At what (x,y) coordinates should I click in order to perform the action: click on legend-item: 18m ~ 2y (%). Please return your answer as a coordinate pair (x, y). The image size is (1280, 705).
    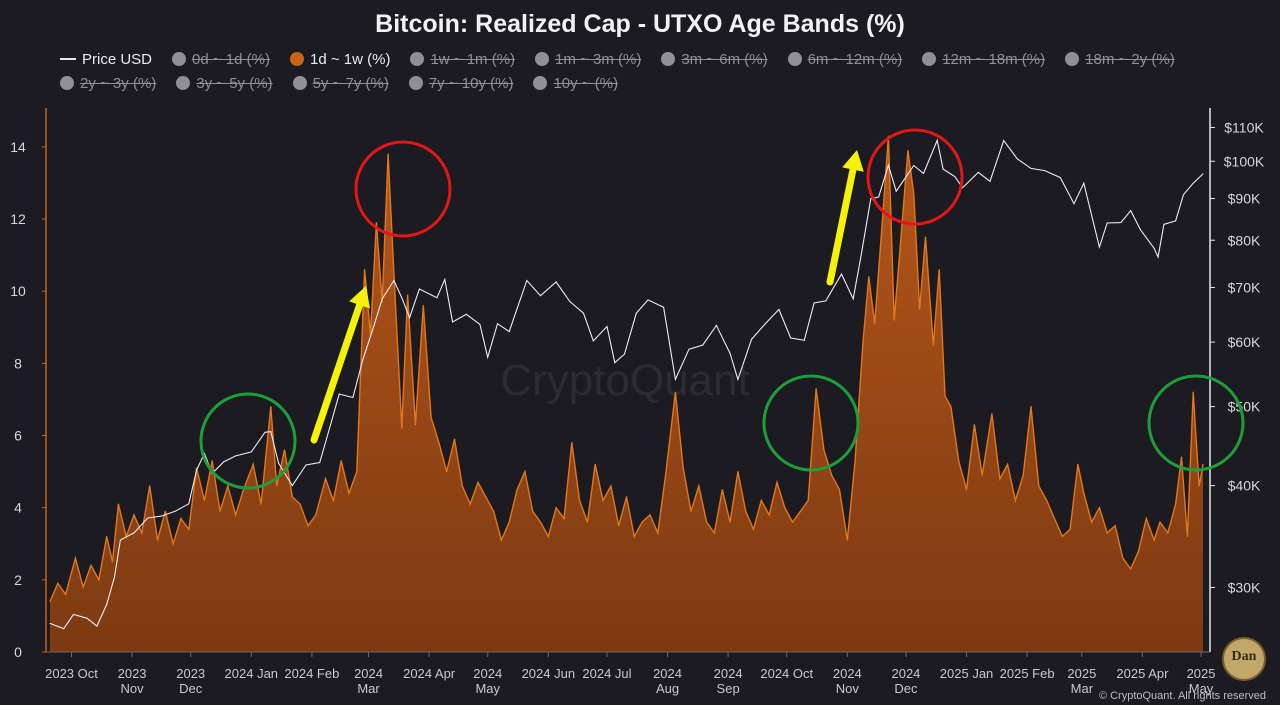
    Looking at the image, I should click on (1120, 59).